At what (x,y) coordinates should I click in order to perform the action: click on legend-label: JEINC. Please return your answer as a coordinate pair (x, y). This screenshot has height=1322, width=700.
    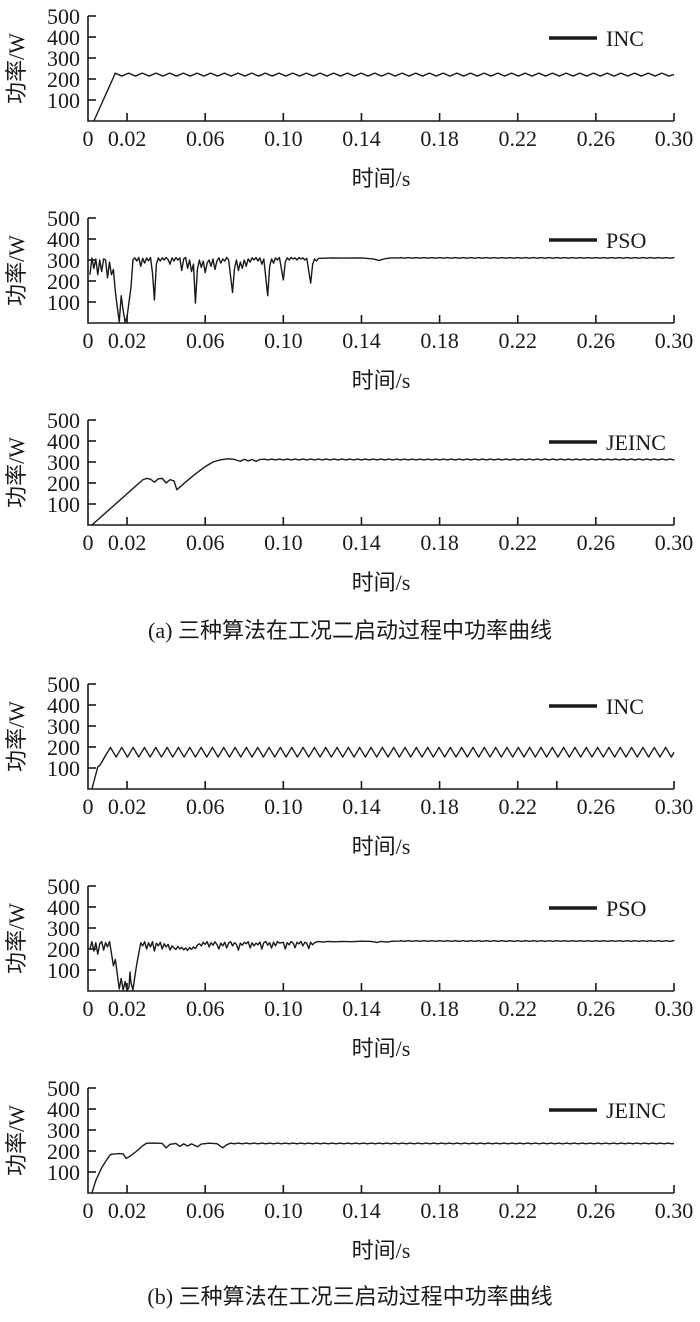
    Looking at the image, I should click on (636, 1110).